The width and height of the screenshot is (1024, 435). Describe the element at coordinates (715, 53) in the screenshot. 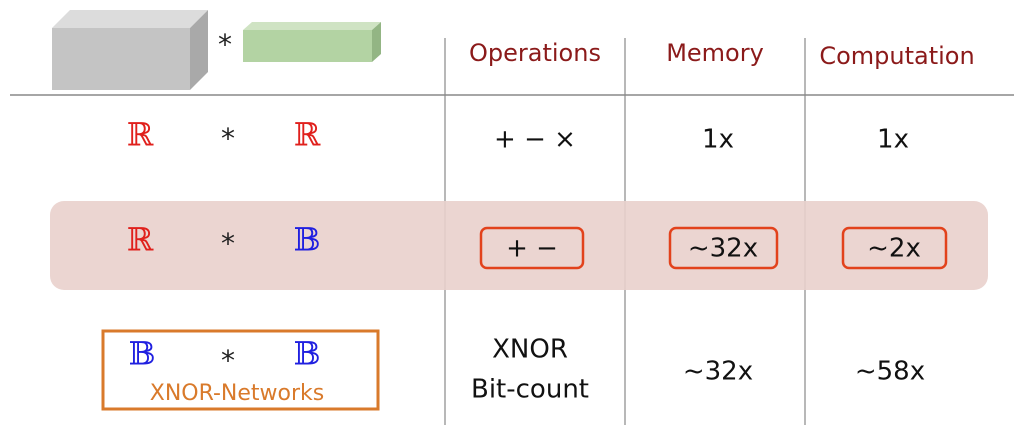

I see `column-header: Memory` at that location.